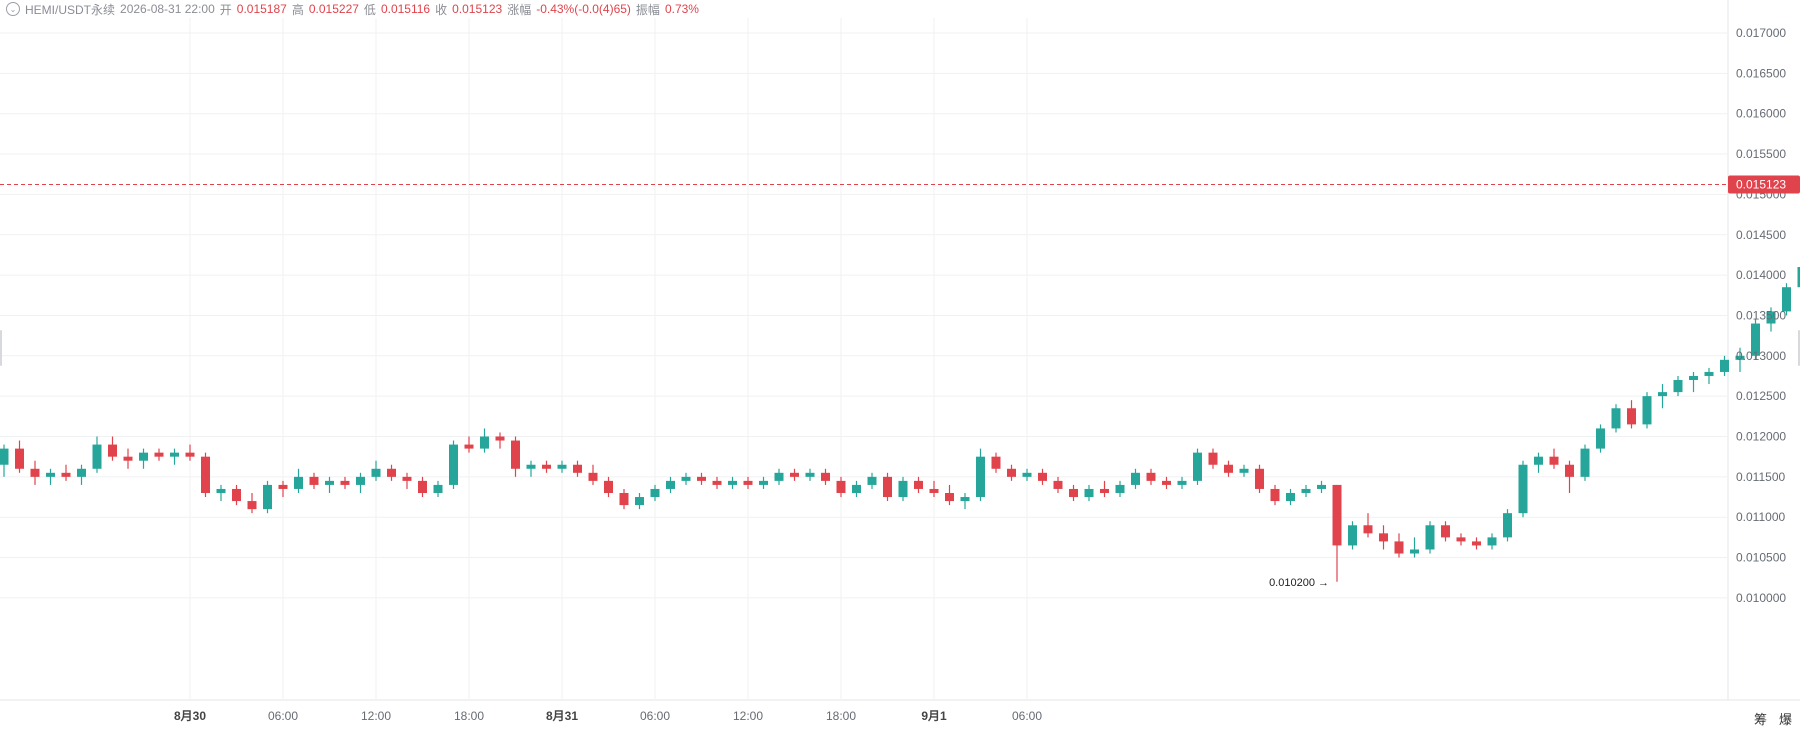 The width and height of the screenshot is (1800, 730). Describe the element at coordinates (1799, 348) in the screenshot. I see `right-resize-handle` at that location.